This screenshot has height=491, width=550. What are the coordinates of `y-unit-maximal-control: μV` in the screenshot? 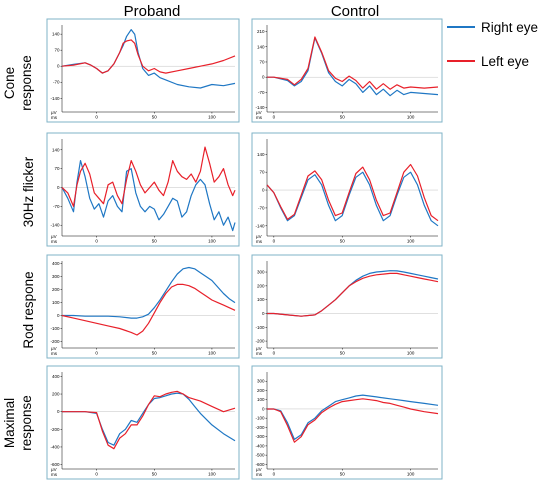 It's located at (259, 469).